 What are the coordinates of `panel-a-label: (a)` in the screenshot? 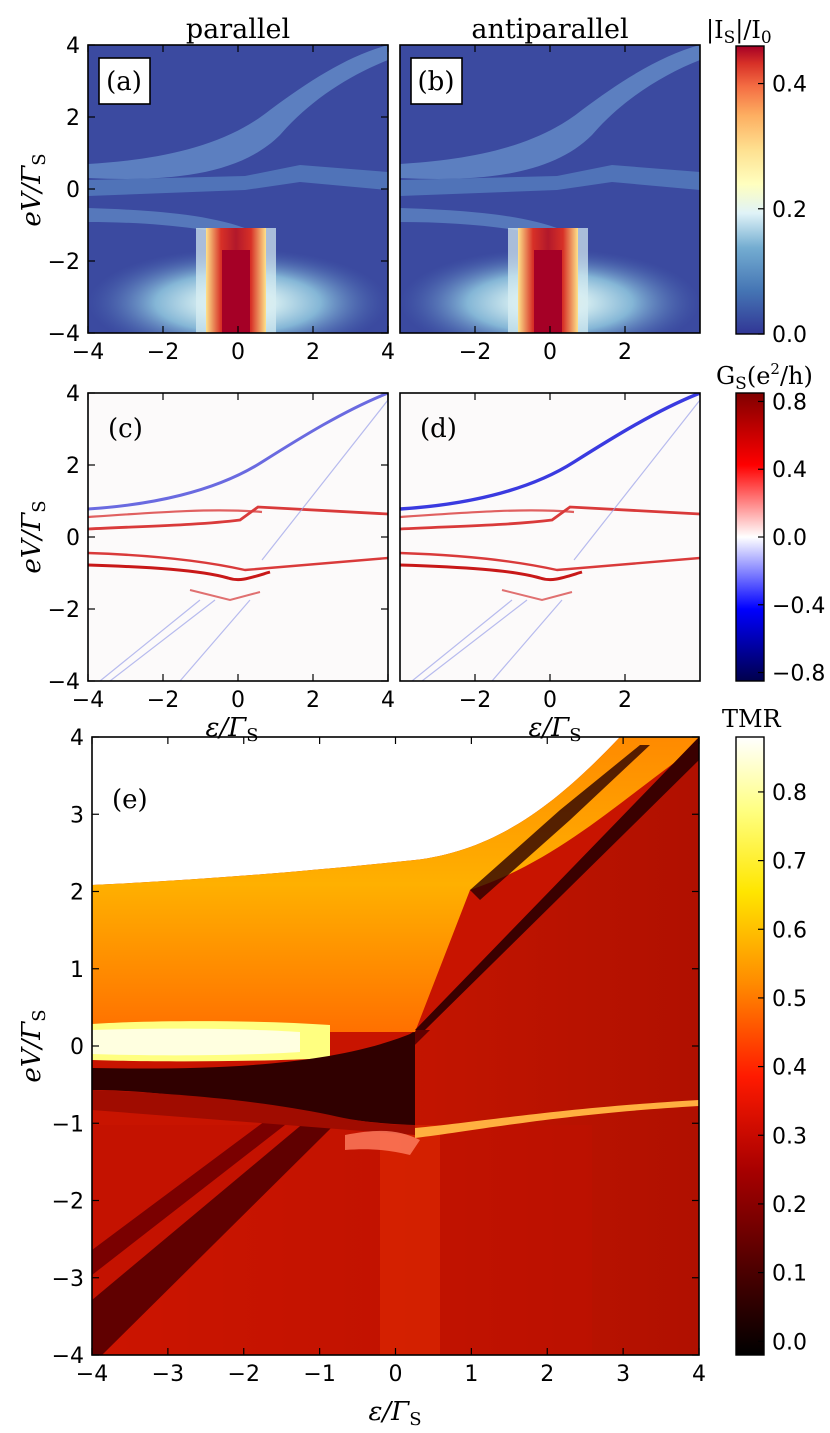 It's located at (124, 82).